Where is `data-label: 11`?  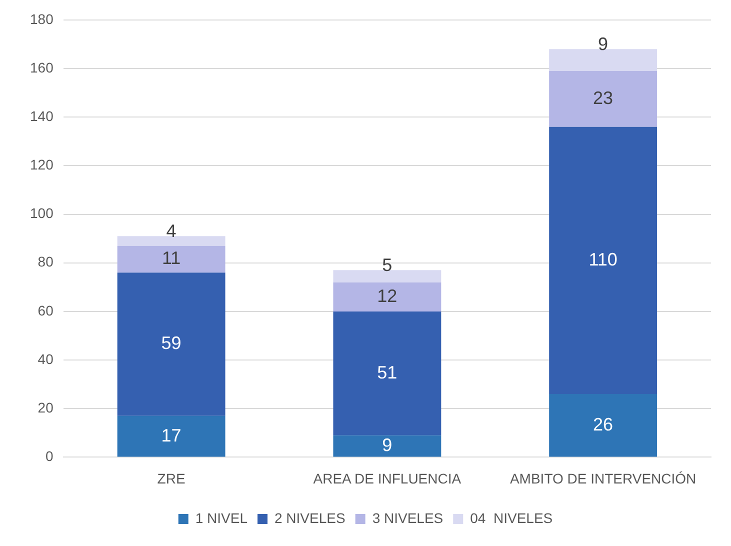
data-label: 11 is located at coordinates (171, 258).